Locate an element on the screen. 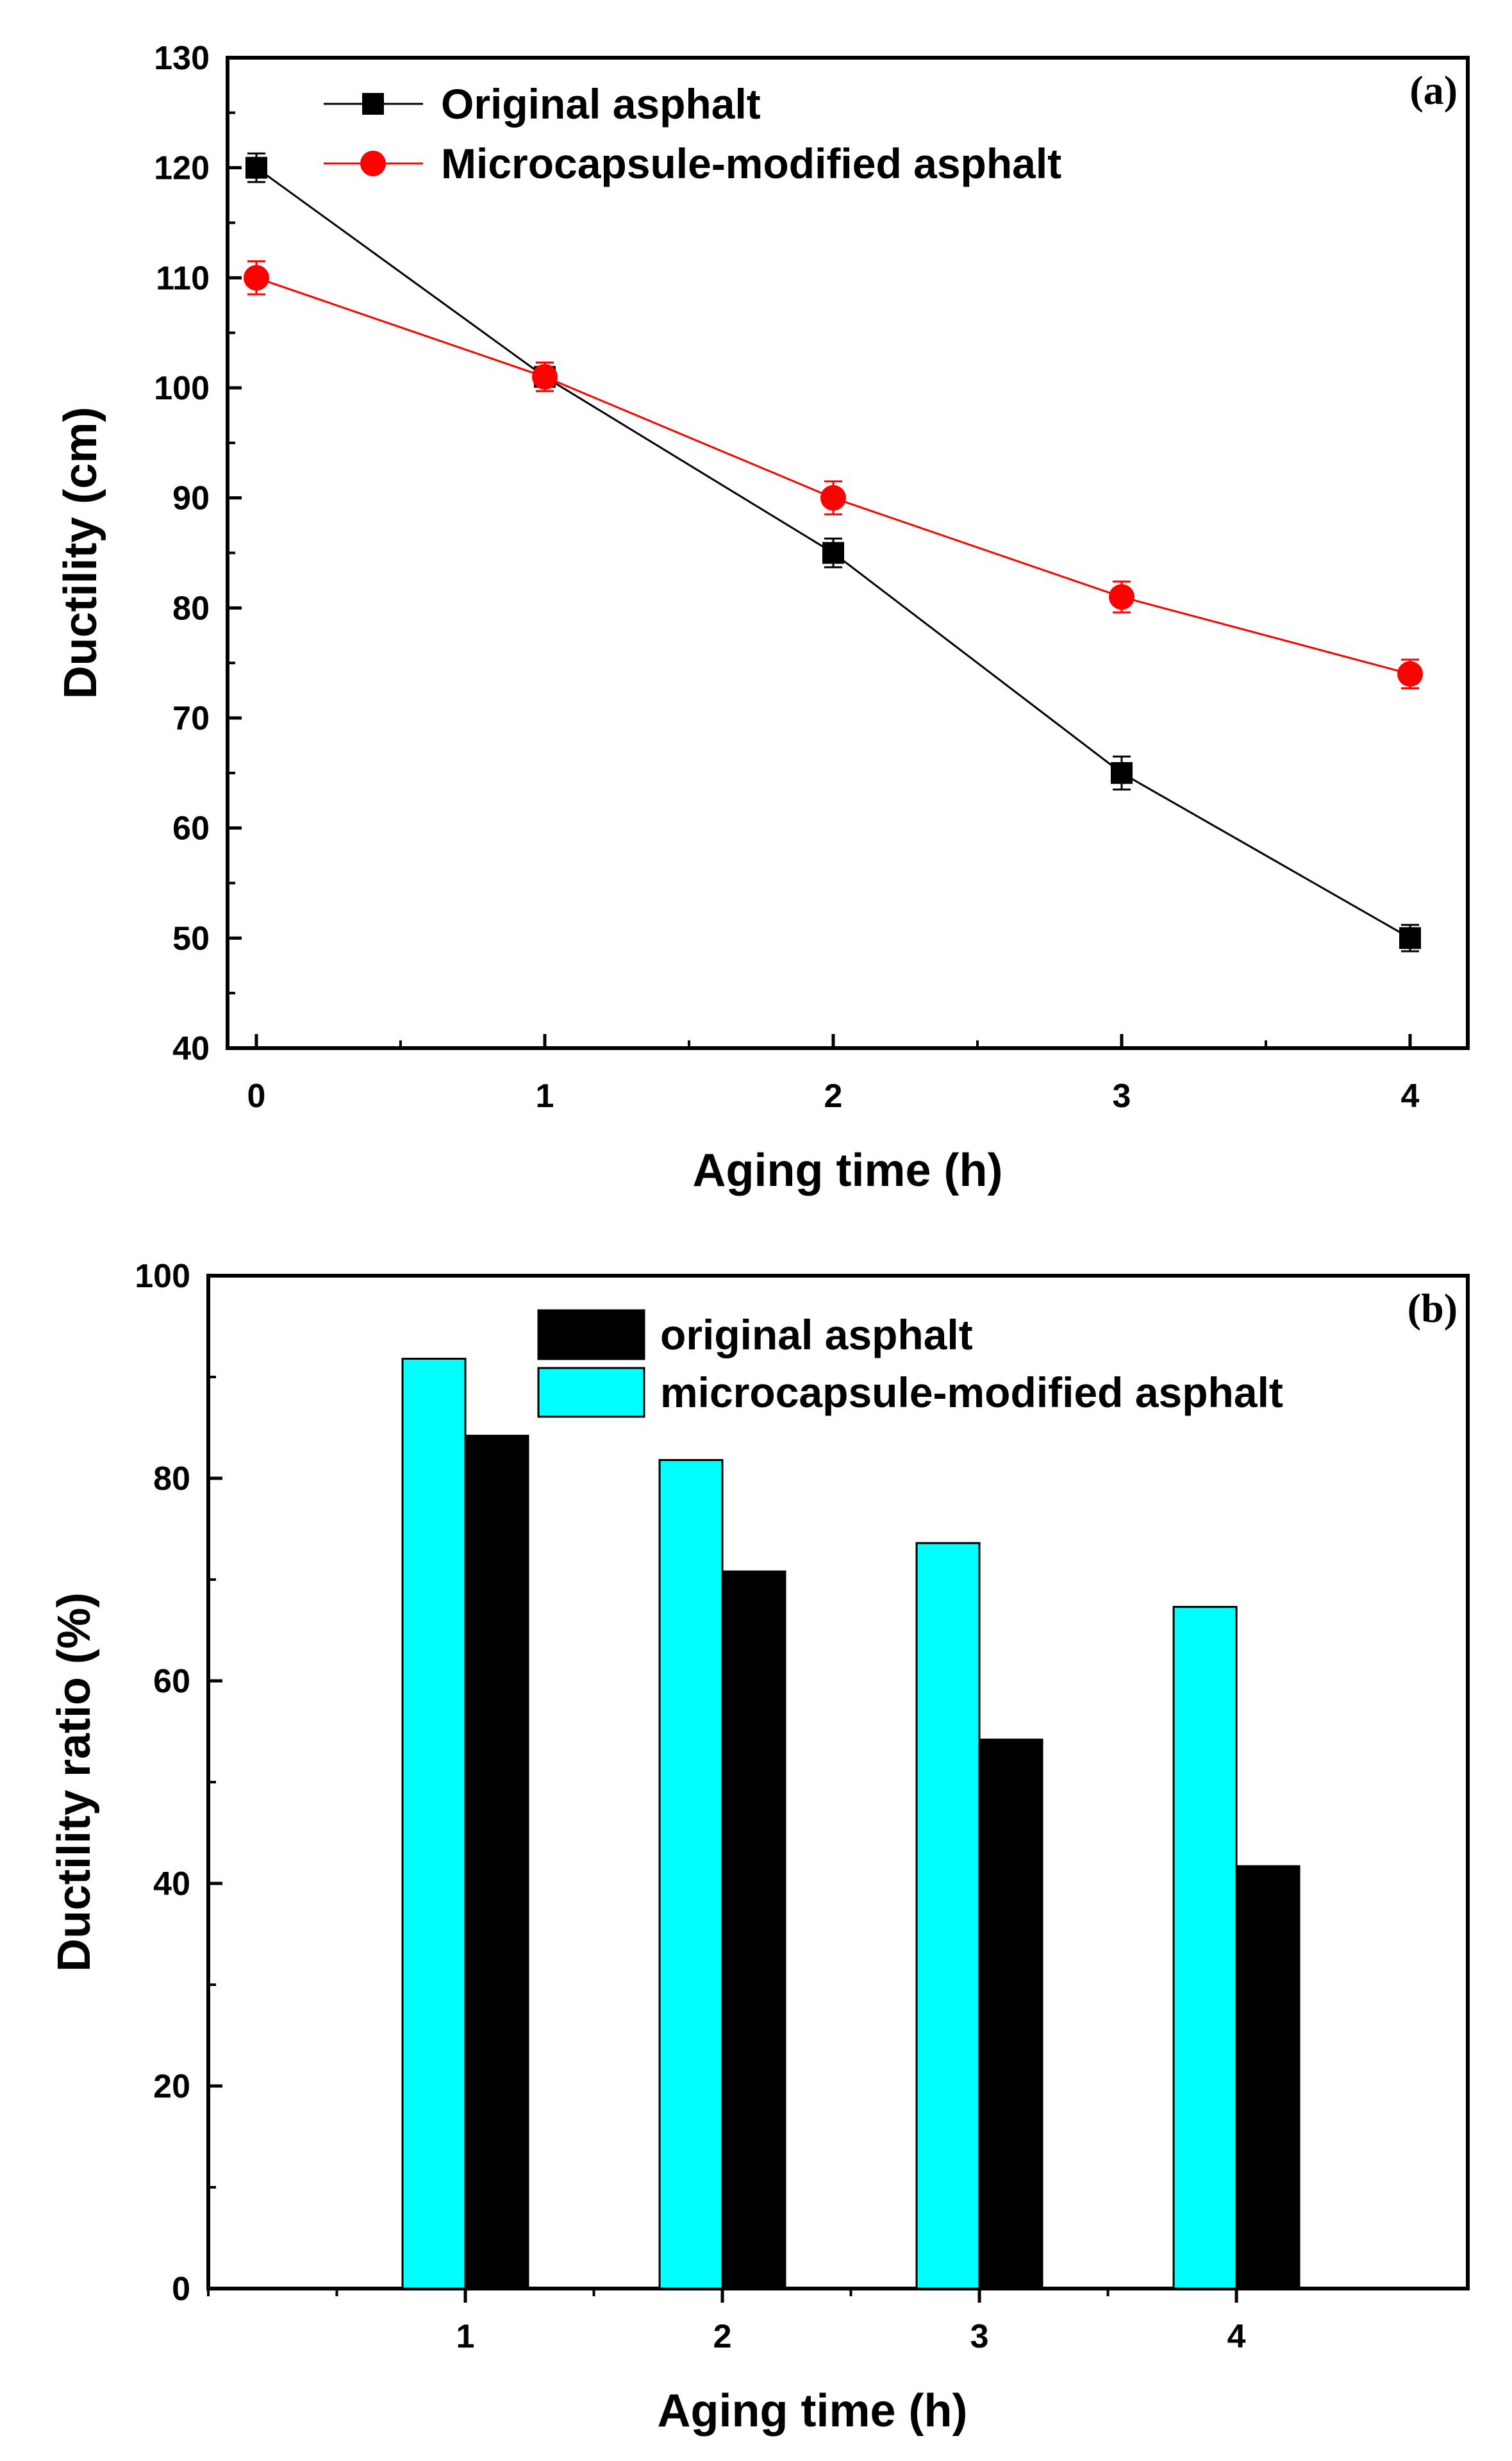 This screenshot has width=1512, height=2461. panel-b-y-tick-label: 80 is located at coordinates (171, 1479).